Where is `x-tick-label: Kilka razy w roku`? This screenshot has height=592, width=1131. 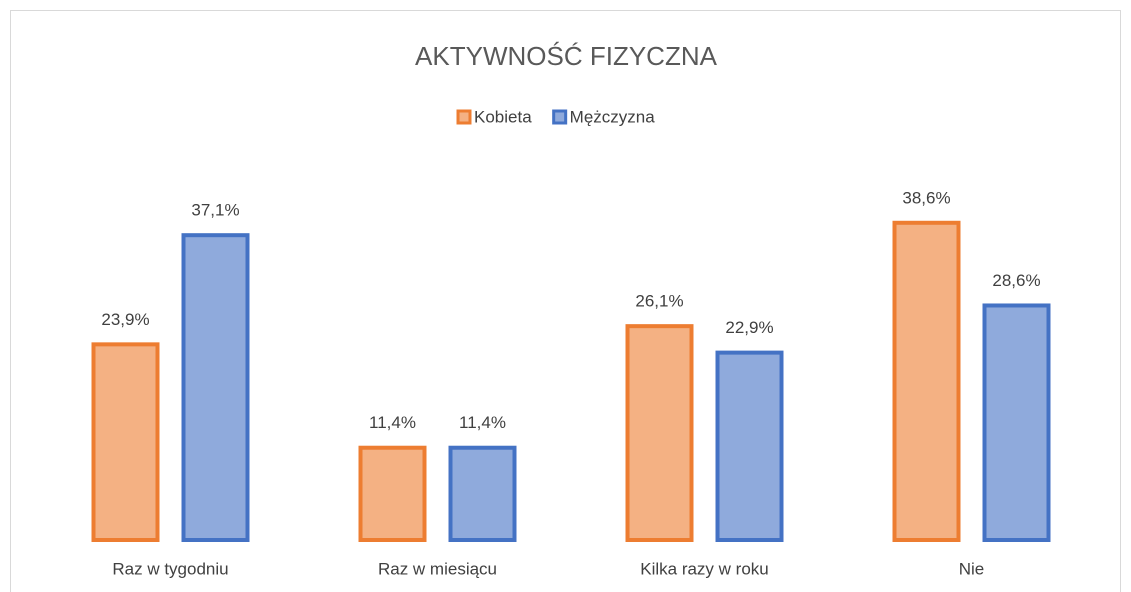 x-tick-label: Kilka razy w roku is located at coordinates (704, 568).